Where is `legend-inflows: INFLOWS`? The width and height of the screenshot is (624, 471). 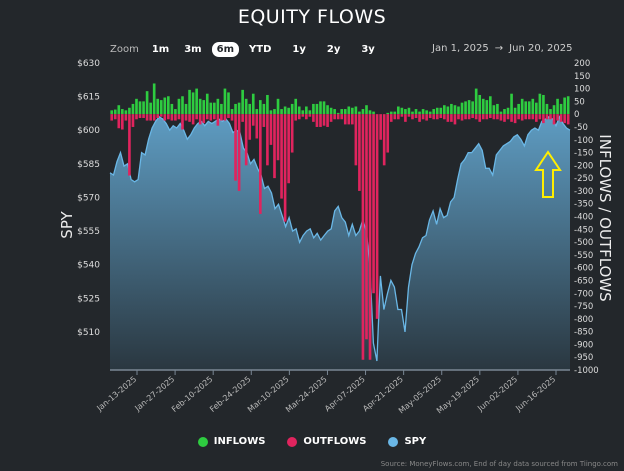
legend-inflows: INFLOWS is located at coordinates (231, 441).